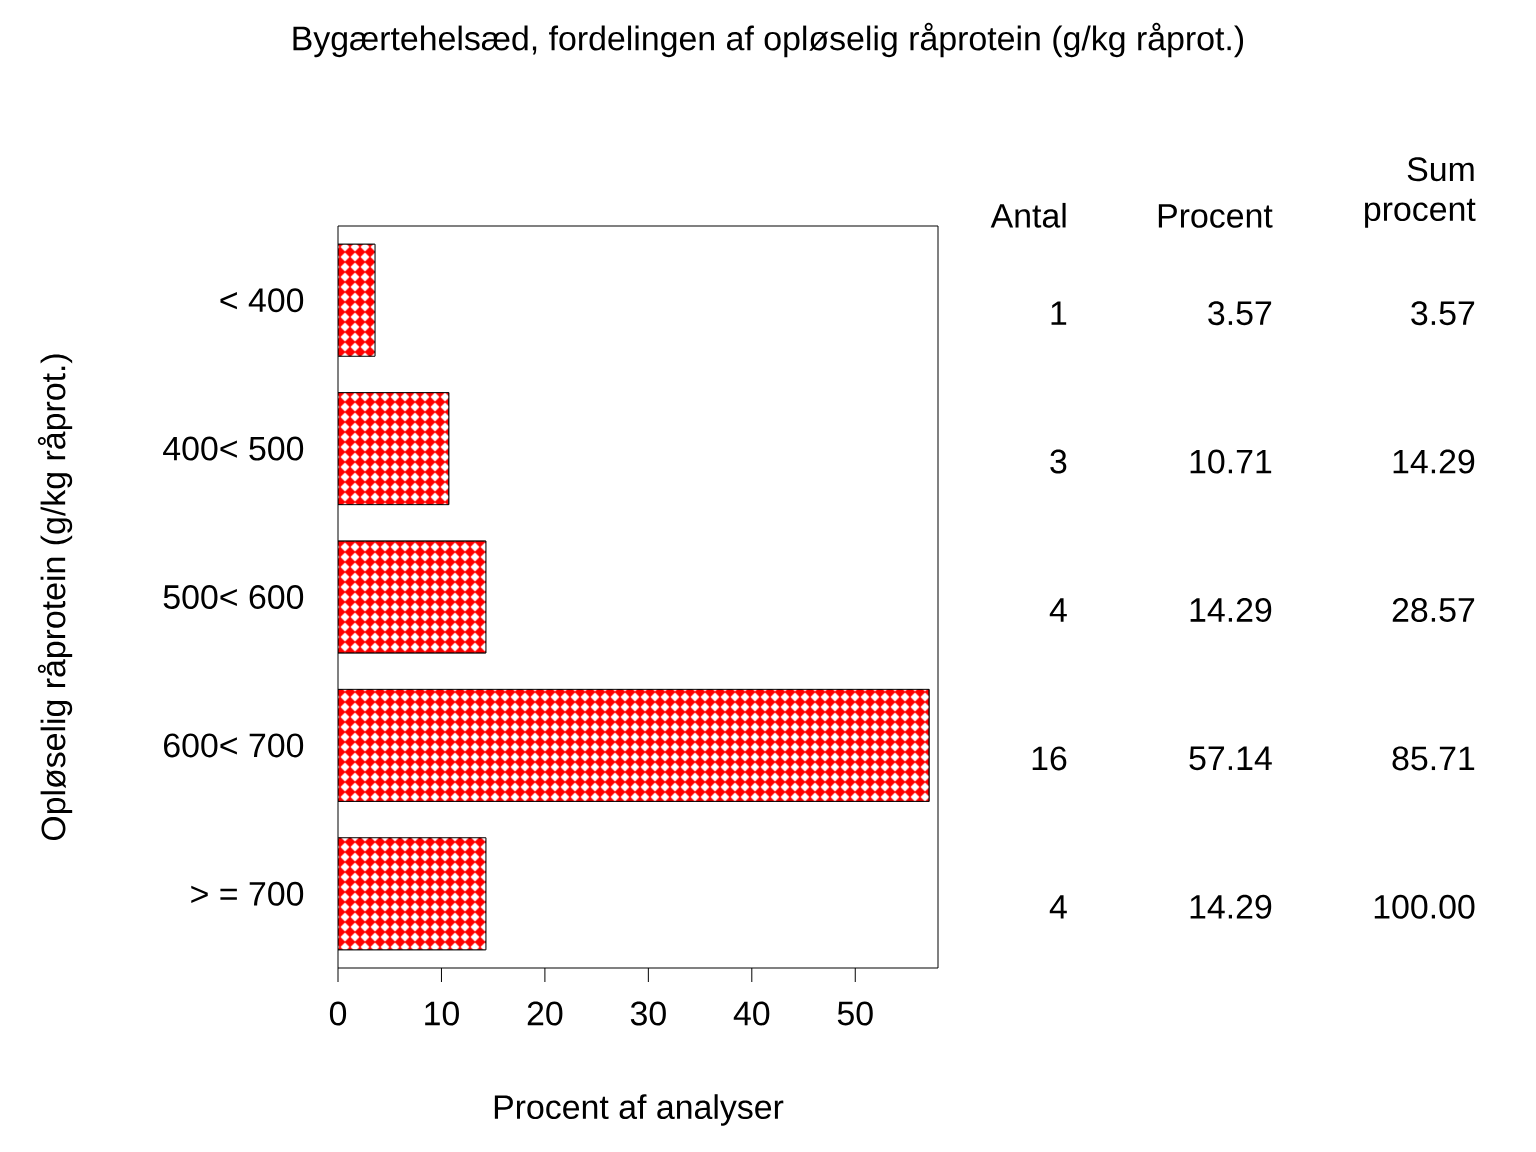 Image resolution: width=1536 pixels, height=1152 pixels. Describe the element at coordinates (233, 597) in the screenshot. I see `y-tick-label: 500< 600` at that location.